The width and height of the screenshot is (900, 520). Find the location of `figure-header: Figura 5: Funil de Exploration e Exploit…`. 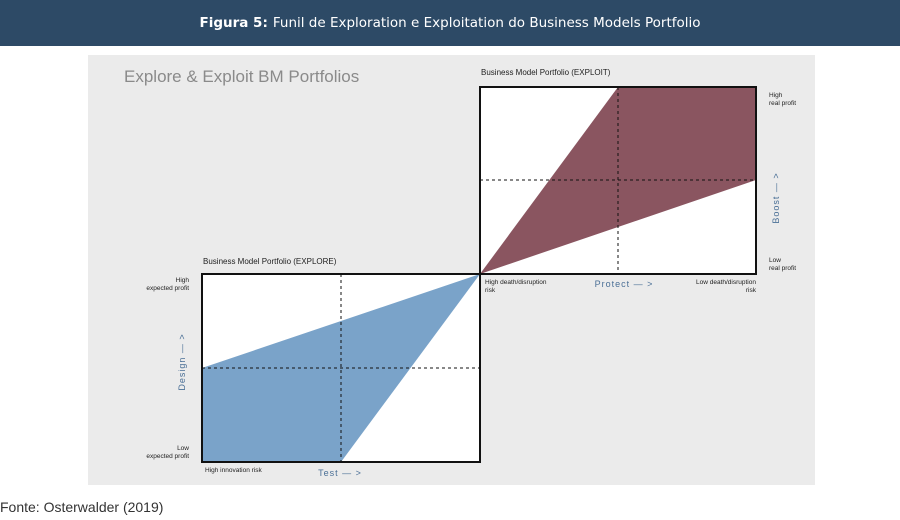

figure-header: Figura 5: Funil de Exploration e Exploit… is located at coordinates (450, 23).